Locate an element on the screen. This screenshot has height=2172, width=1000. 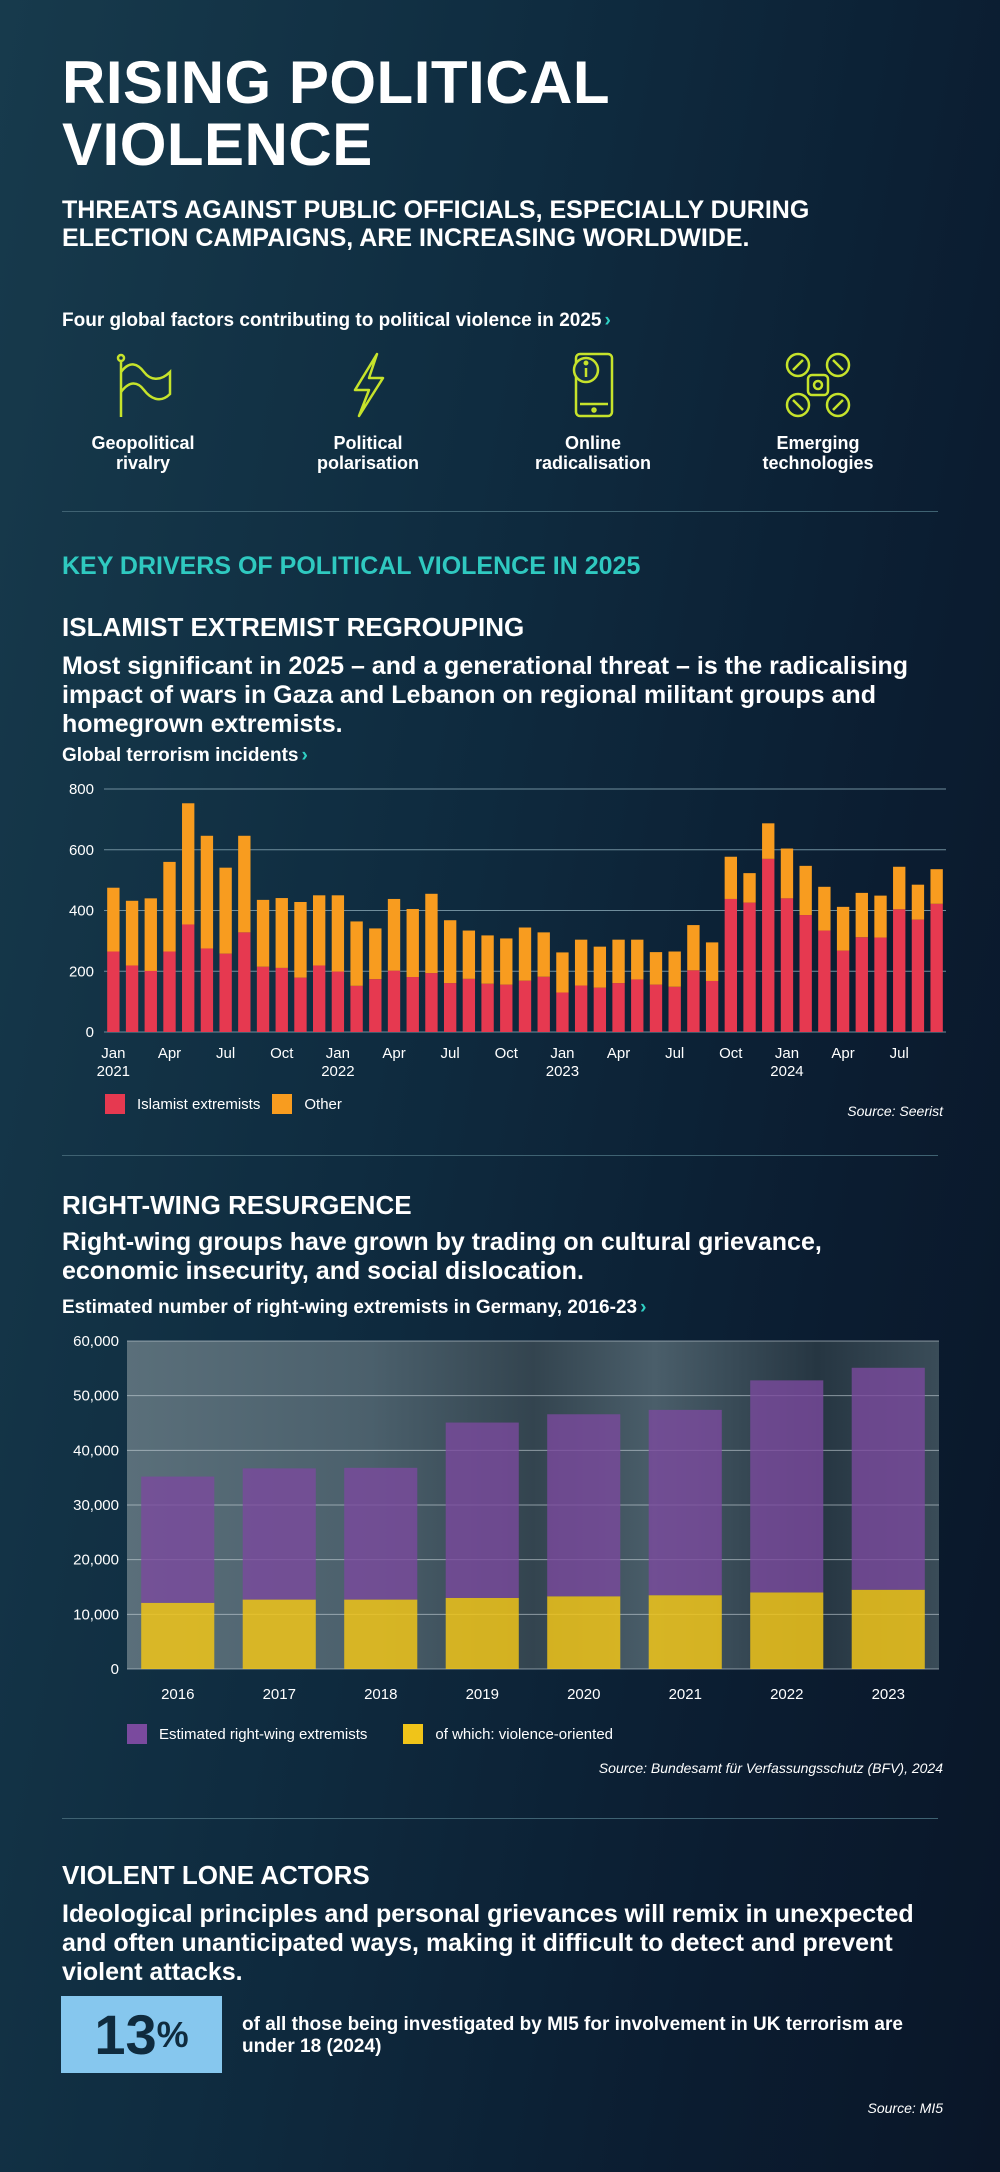
x-tick-year: 2021 is located at coordinates (113, 1071).